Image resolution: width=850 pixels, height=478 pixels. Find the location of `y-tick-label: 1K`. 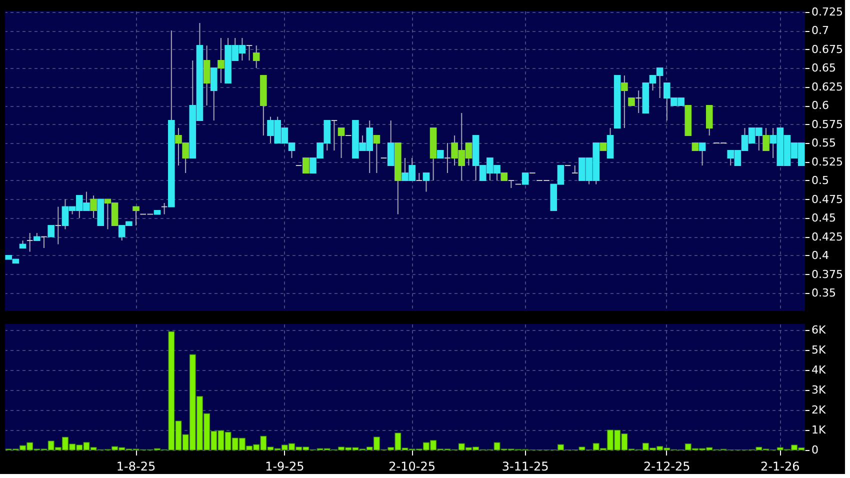

y-tick-label: 1K is located at coordinates (819, 430).